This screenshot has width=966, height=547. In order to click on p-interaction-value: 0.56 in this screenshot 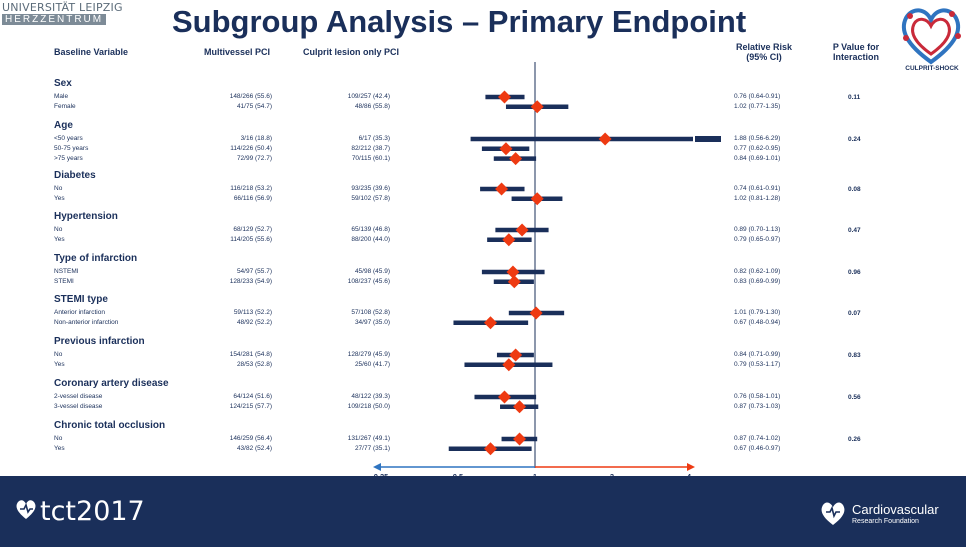, I will do `click(854, 397)`.